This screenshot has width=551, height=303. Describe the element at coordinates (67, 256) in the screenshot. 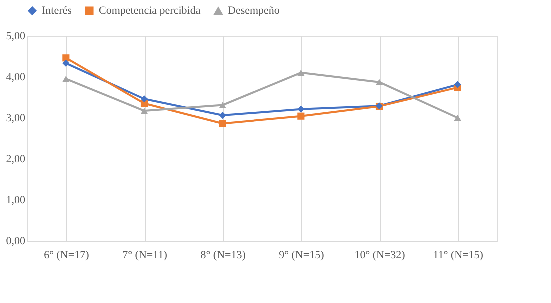

I see `x-tick-label: 6° (N=17)` at that location.